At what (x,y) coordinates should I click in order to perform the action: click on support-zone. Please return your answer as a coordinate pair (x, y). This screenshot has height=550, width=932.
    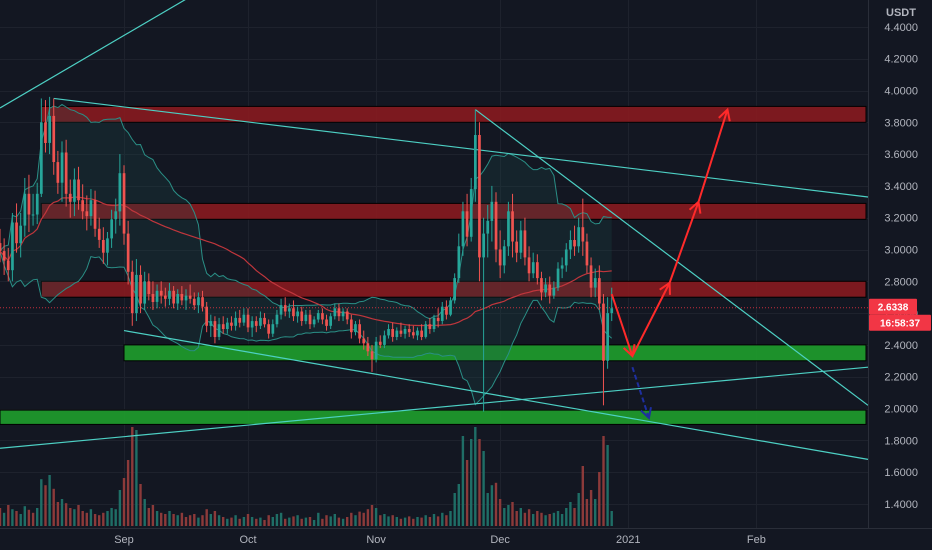
    Looking at the image, I should click on (433, 417).